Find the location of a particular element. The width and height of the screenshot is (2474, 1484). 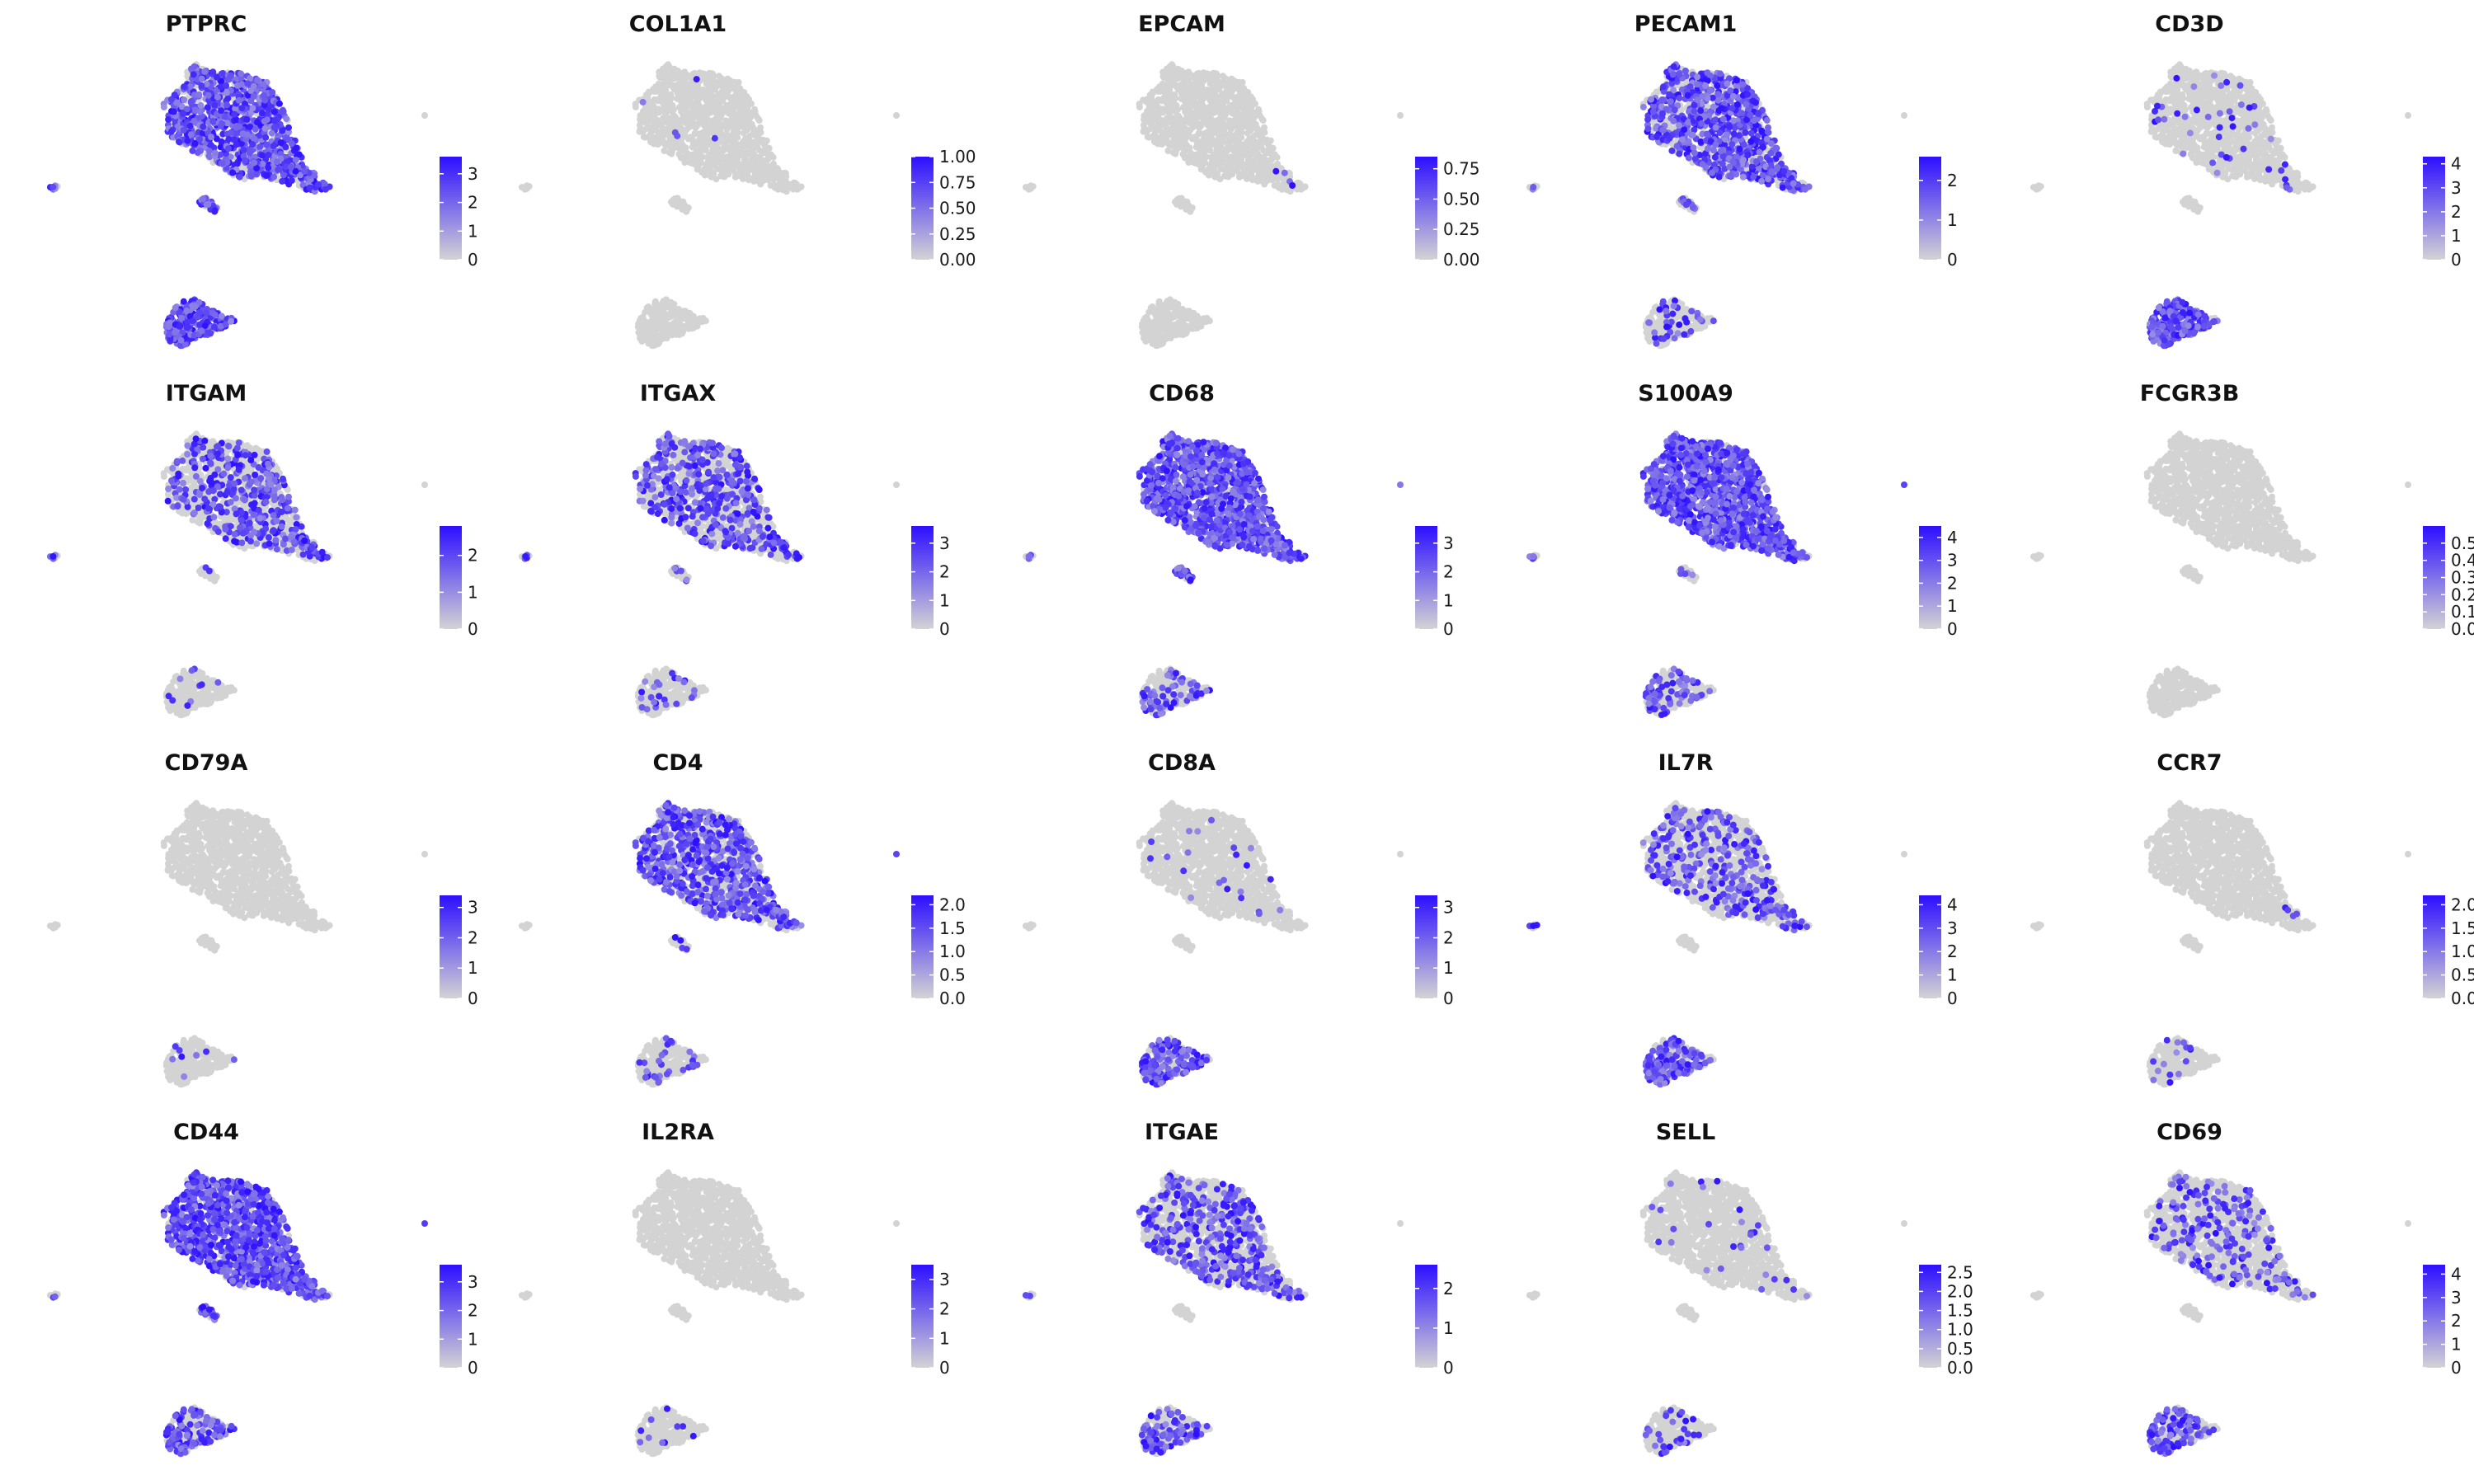

umap-scatter is located at coordinates (1213, 205).